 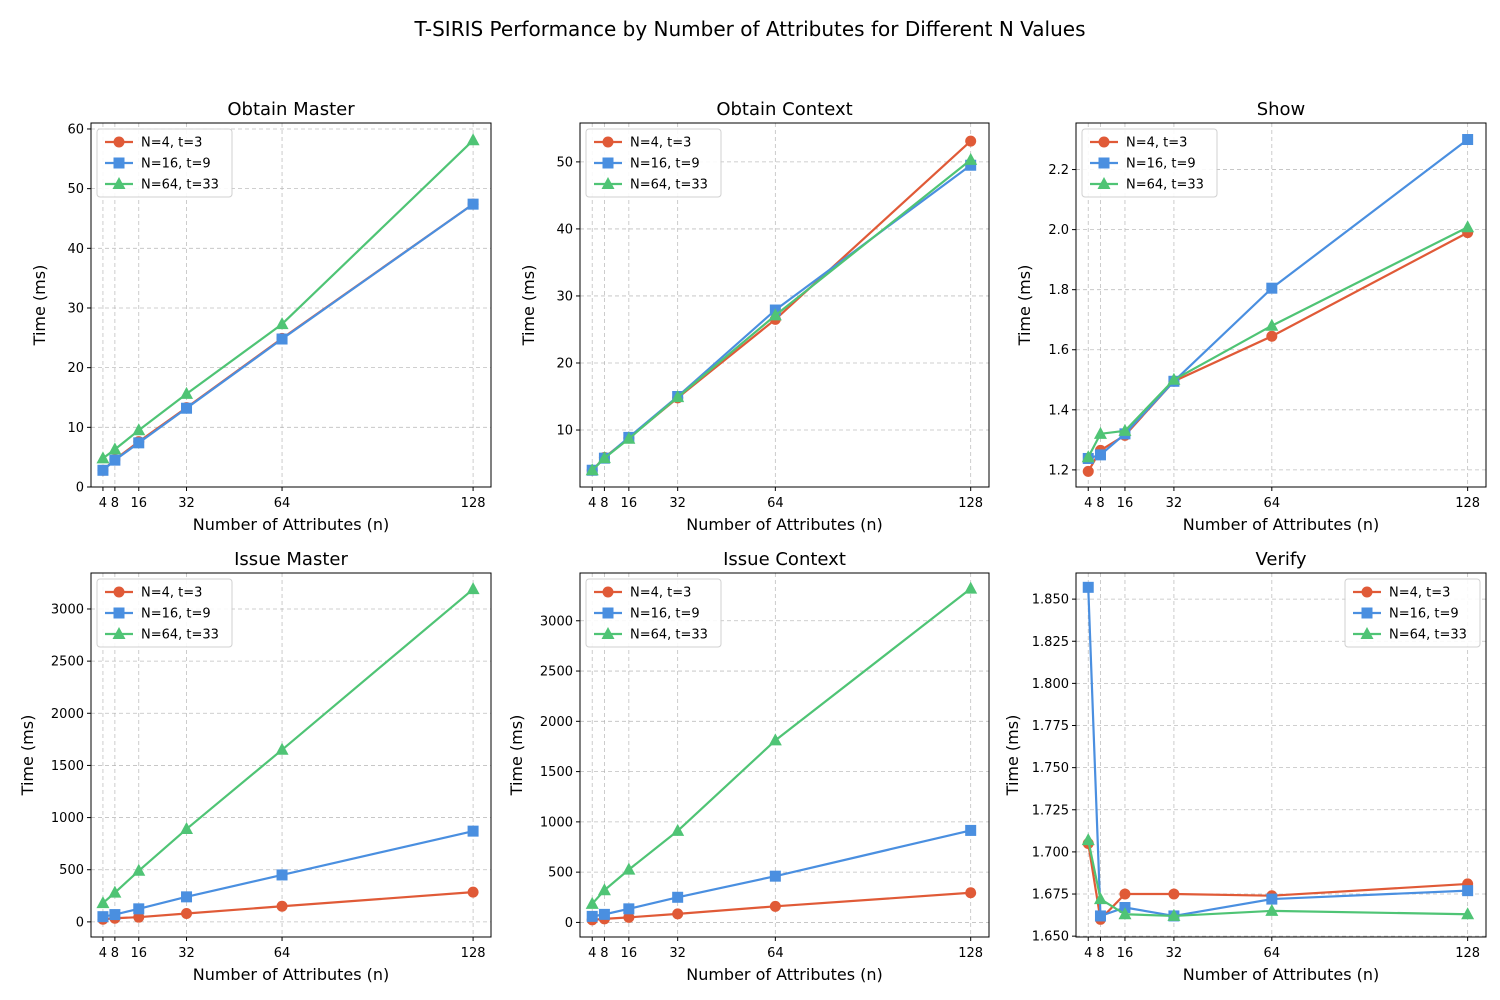 I want to click on y-tick-label: 2000, so click(x=67, y=714).